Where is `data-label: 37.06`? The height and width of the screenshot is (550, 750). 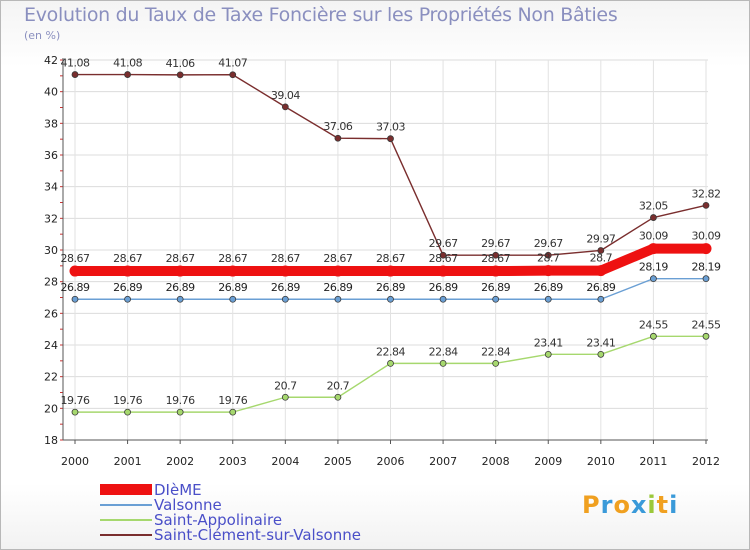
data-label: 37.06 is located at coordinates (337, 126).